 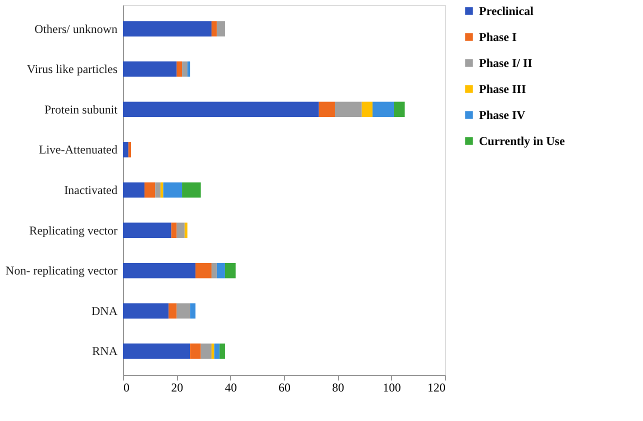 What do you see at coordinates (284, 387) in the screenshot?
I see `x-tick-label: 60` at bounding box center [284, 387].